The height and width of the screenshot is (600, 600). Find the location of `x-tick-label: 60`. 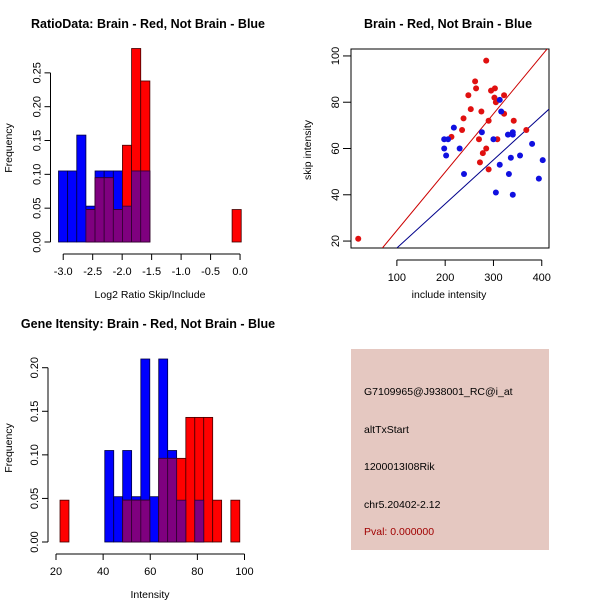

x-tick-label: 60 is located at coordinates (150, 572).